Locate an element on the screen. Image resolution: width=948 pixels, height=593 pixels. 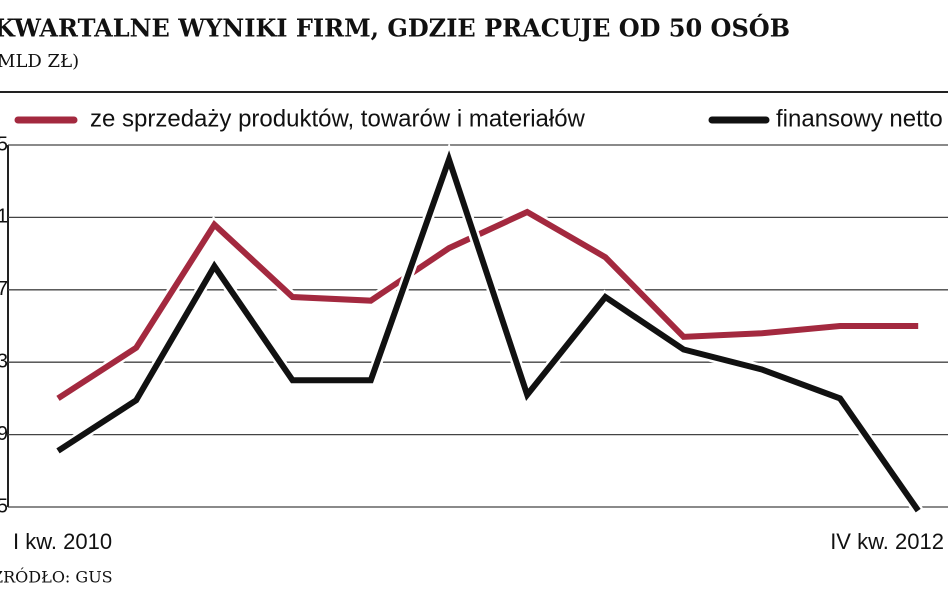
y-tick-label: 35 is located at coordinates (4, 144).